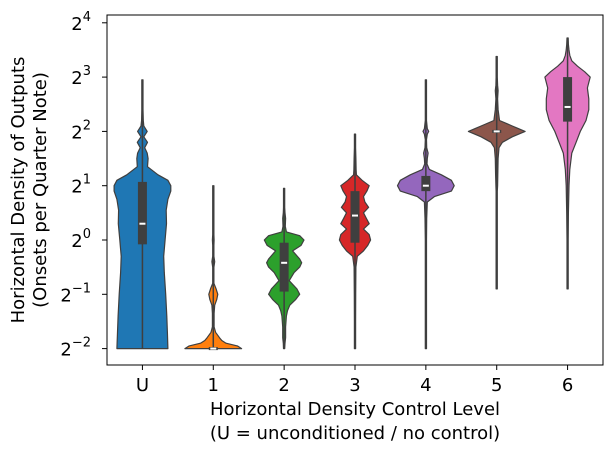 This screenshot has height=452, width=612. I want to click on y-tick-exponent: 4, so click(87, 17).